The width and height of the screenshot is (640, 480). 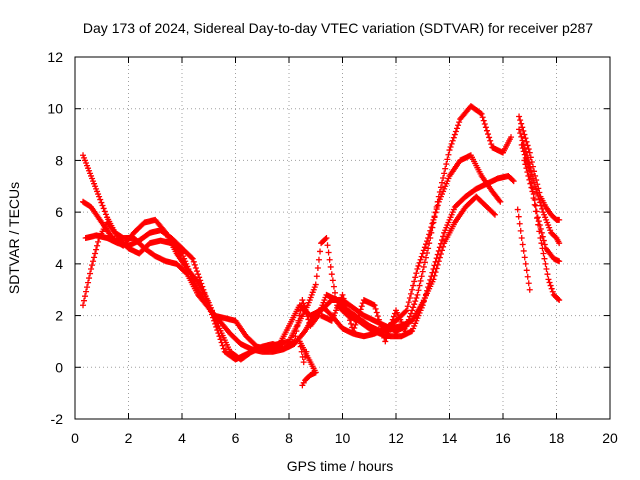 What do you see at coordinates (14, 238) in the screenshot?
I see `y-axis-label: SDTVAR / TECUs` at bounding box center [14, 238].